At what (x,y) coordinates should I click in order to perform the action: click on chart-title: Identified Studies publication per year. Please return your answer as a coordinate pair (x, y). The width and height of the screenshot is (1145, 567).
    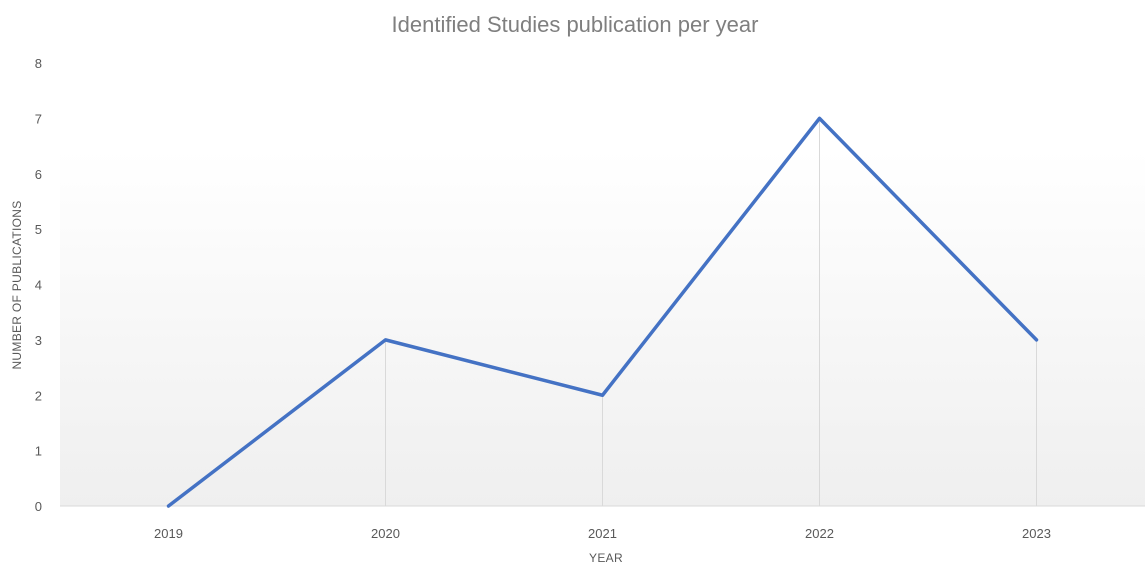
    Looking at the image, I should click on (575, 24).